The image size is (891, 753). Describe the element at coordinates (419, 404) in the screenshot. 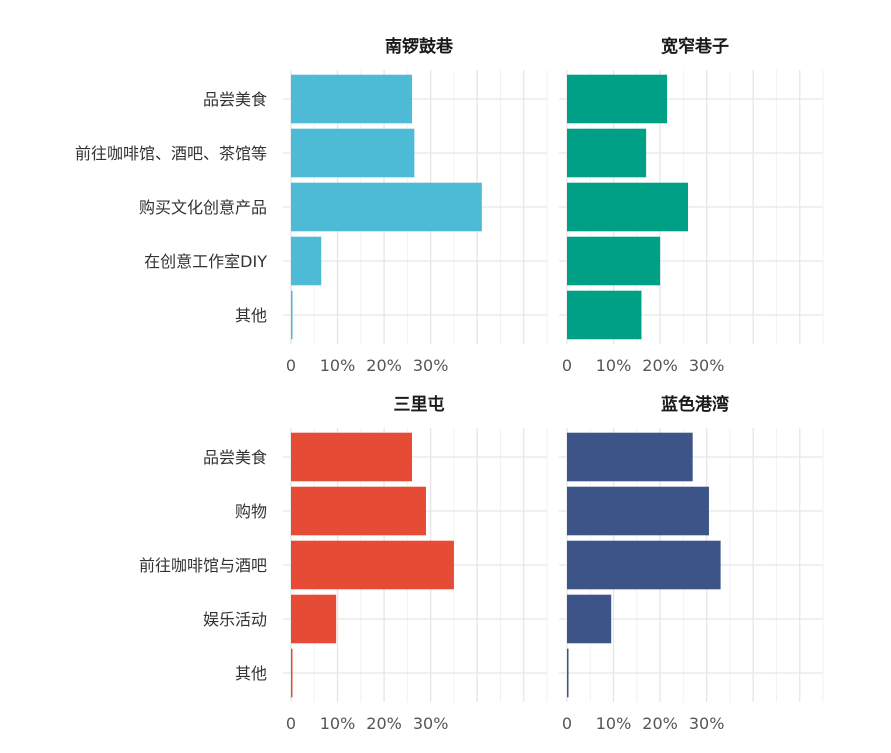

I see `panel-title: 三里屯` at that location.